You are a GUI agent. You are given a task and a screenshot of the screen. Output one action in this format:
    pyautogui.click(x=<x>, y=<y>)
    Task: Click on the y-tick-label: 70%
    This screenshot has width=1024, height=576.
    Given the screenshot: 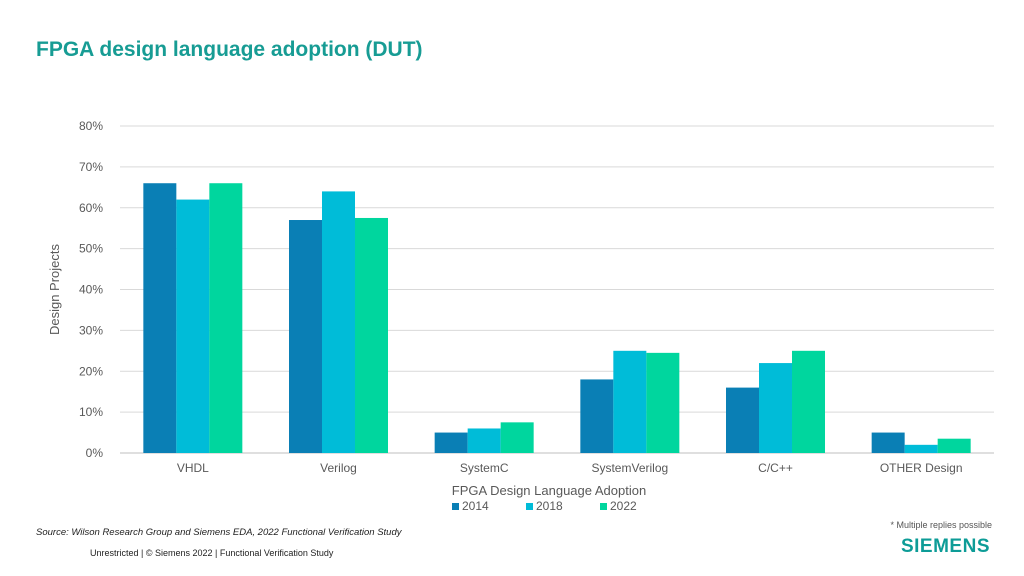 What is the action you would take?
    pyautogui.click(x=91, y=167)
    